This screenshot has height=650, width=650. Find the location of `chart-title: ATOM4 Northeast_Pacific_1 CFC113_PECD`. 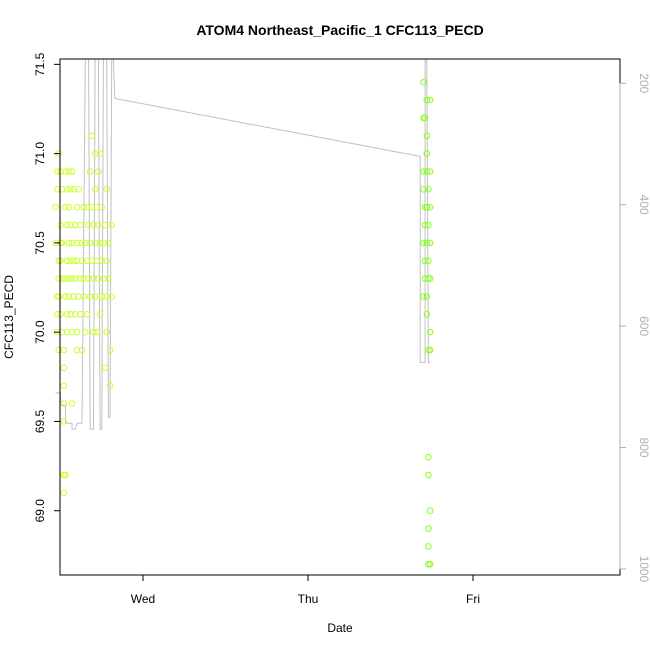

chart-title: ATOM4 Northeast_Pacific_1 CFC113_PECD is located at coordinates (339, 30).